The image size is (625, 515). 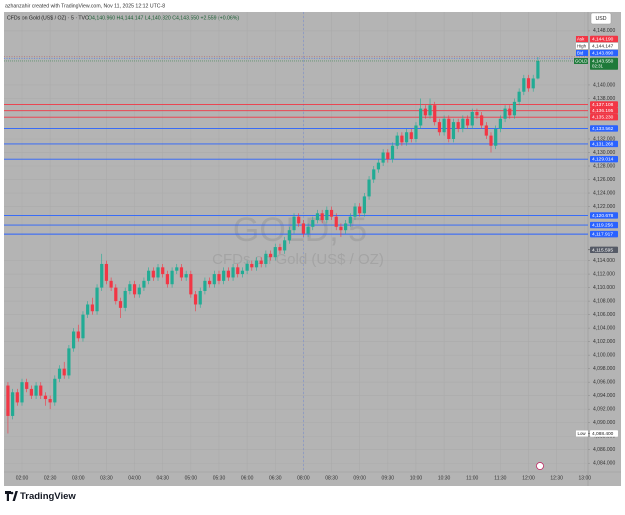 I want to click on replay-circle, so click(x=540, y=466).